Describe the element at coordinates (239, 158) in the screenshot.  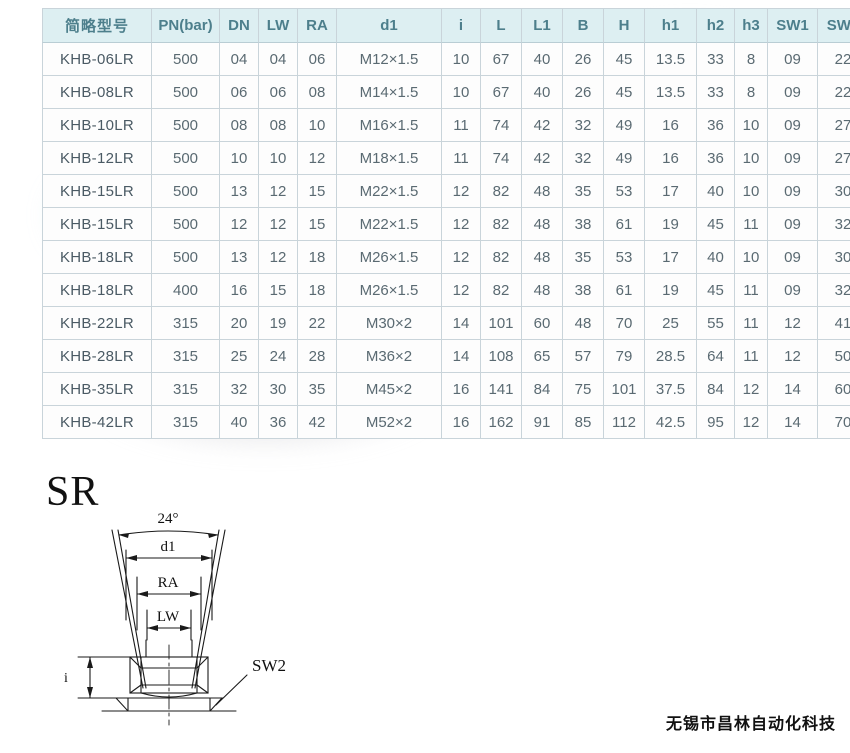
I see `cell-dn: 10` at that location.